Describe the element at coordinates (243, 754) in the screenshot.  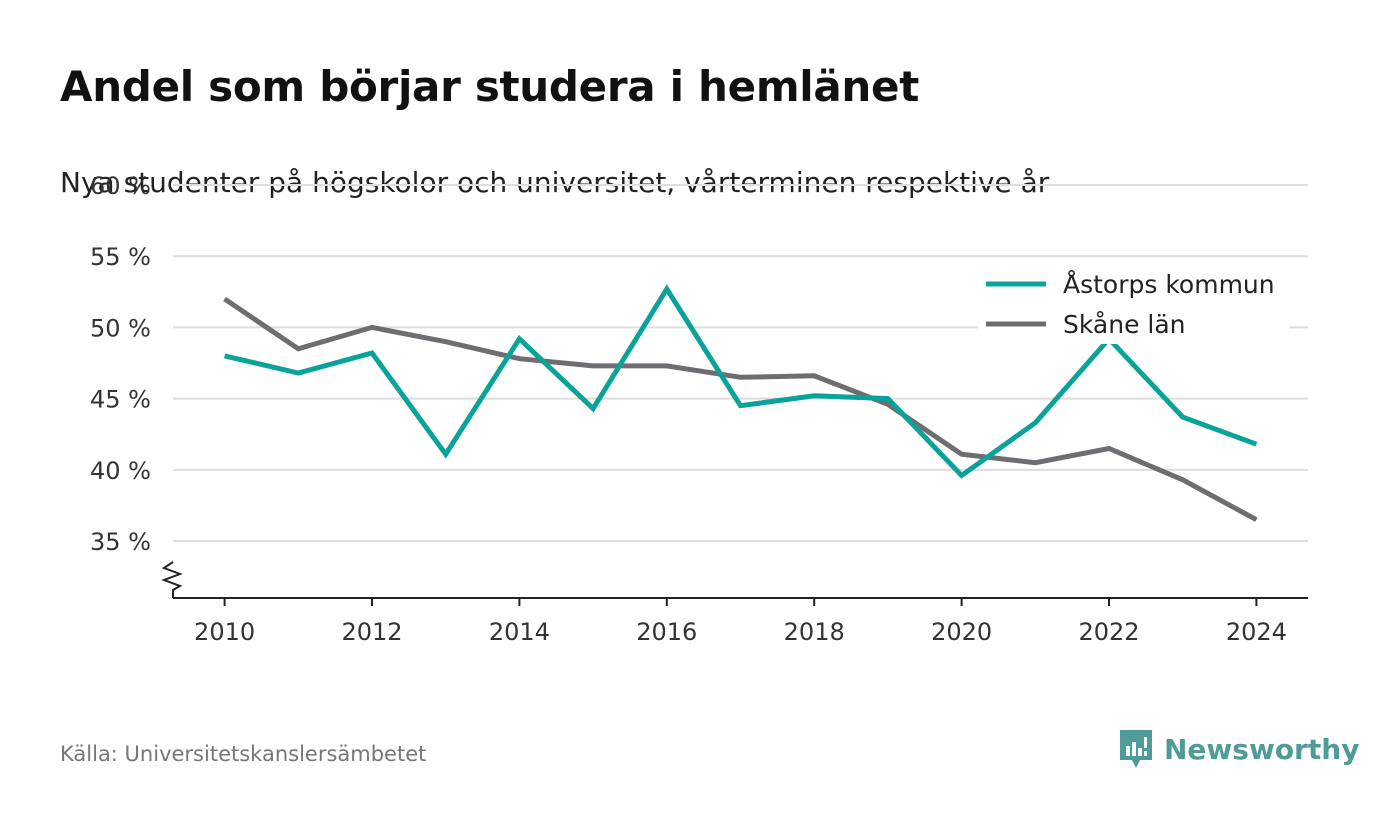
I see `source-note: Källa: Universitetskanslersämbetet` at that location.